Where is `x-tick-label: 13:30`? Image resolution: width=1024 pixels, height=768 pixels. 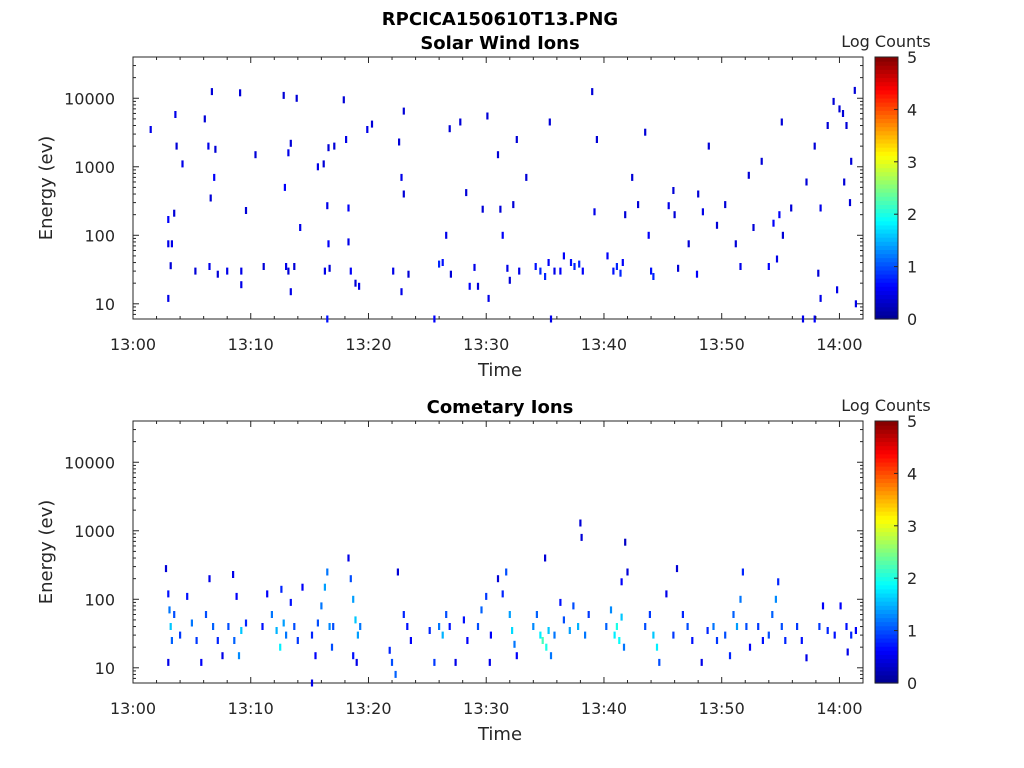 x-tick-label: 13:30 is located at coordinates (486, 708).